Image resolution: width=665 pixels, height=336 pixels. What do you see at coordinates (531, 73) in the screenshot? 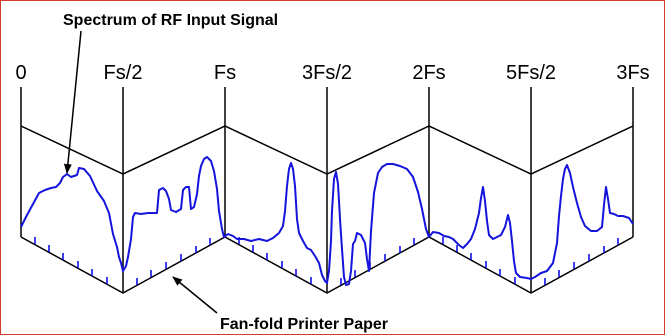
I see `freq-label-5fs-half: 5Fs/2` at bounding box center [531, 73].